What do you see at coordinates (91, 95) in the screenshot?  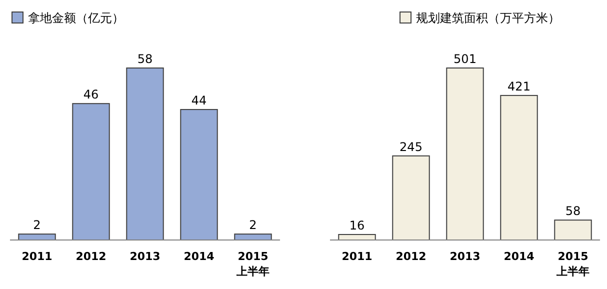 I see `data-label: 46` at bounding box center [91, 95].